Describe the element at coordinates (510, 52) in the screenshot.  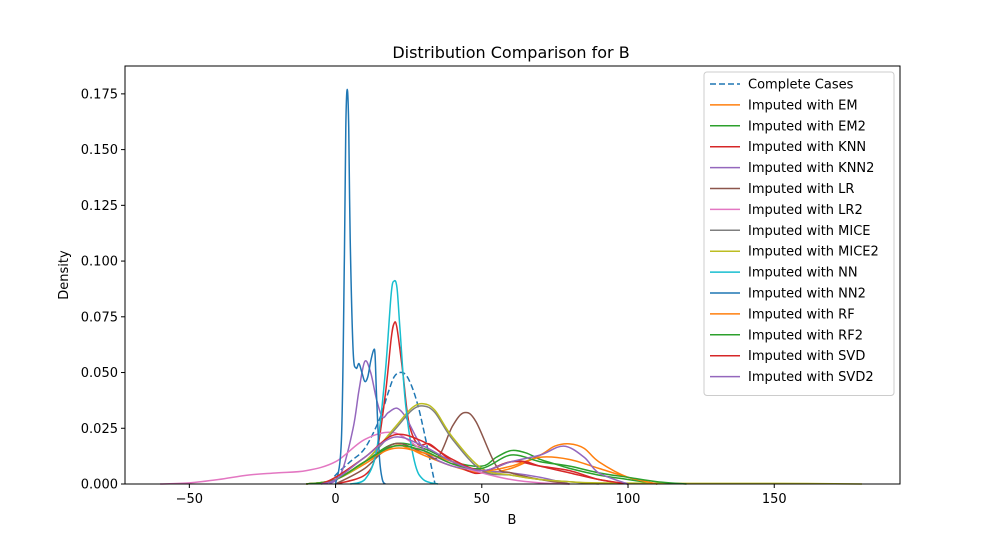
I see `chart-title: Distribution Comparison for B` at that location.